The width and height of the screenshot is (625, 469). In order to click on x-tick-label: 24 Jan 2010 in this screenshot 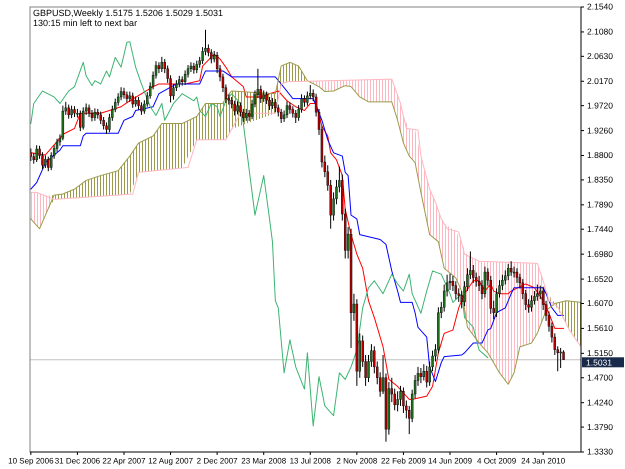, I will do `click(543, 461)`.